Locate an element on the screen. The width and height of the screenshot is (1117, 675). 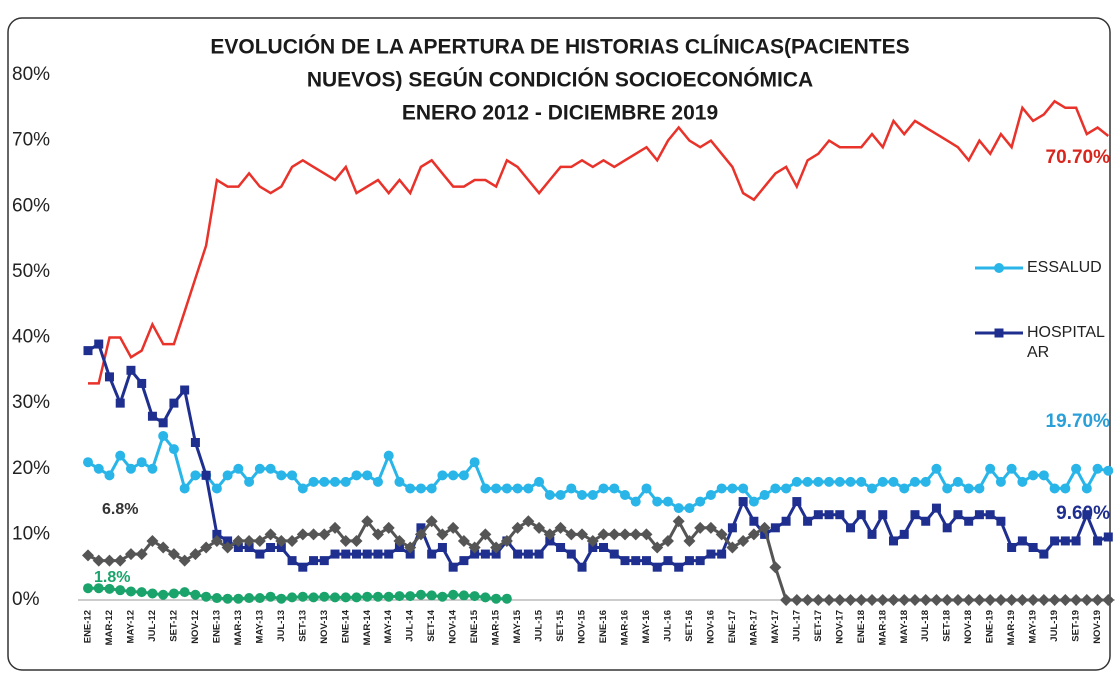
x-tick-label: JUL-18 is located at coordinates (925, 626).